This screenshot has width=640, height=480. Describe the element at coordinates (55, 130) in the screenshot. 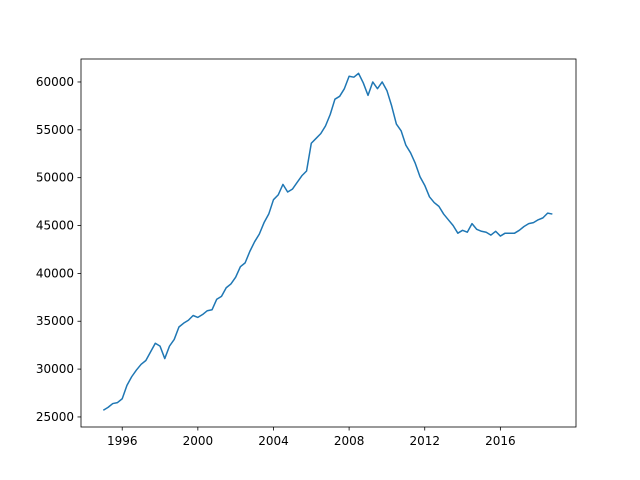

I see `y-tick-label: 55000` at that location.